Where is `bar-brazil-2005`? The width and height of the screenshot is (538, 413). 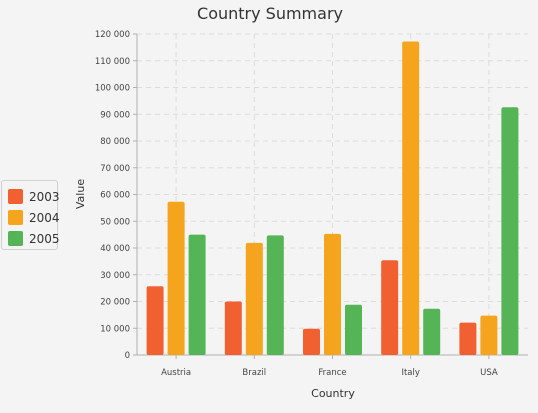 bar-brazil-2005 is located at coordinates (275, 295).